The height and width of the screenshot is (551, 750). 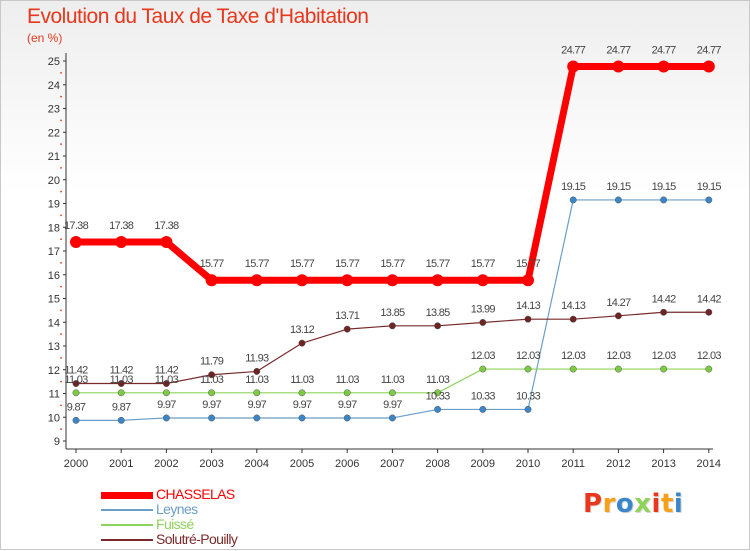 What do you see at coordinates (483, 309) in the screenshot?
I see `data-label: 13.99` at bounding box center [483, 309].